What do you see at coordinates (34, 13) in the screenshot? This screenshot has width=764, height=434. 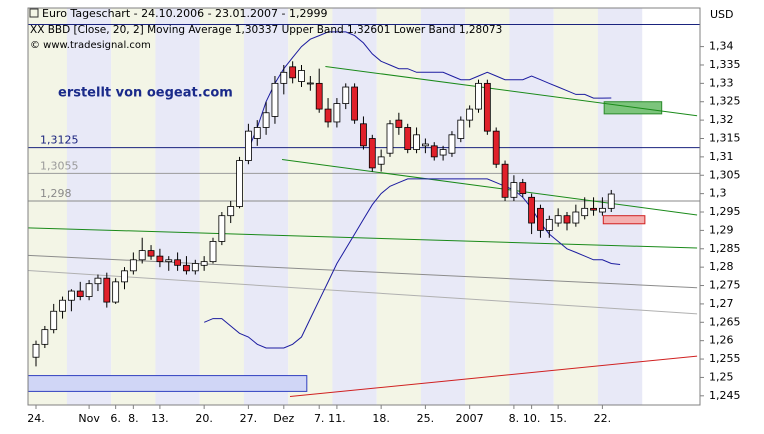 I see `title-icon` at bounding box center [34, 13].